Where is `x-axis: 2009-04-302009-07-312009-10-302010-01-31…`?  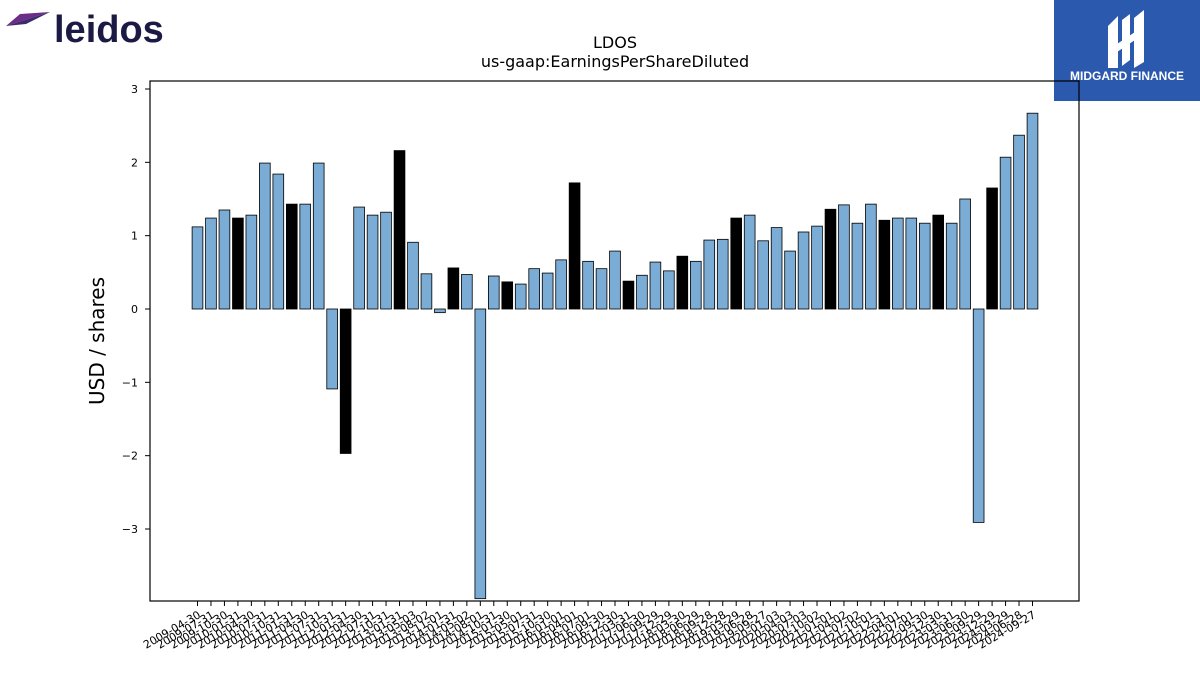 x-axis: 2009-04-302009-07-312009-10-302010-01-31… is located at coordinates (589, 626).